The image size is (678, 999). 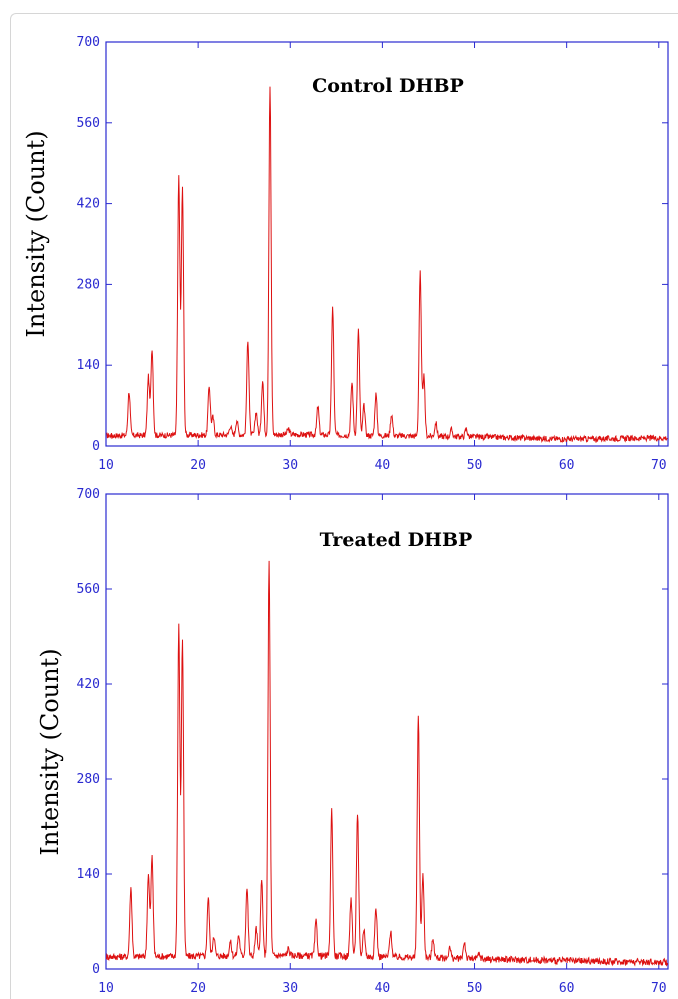 What do you see at coordinates (396, 540) in the screenshot?
I see `panel-title: Treated DHBP` at bounding box center [396, 540].